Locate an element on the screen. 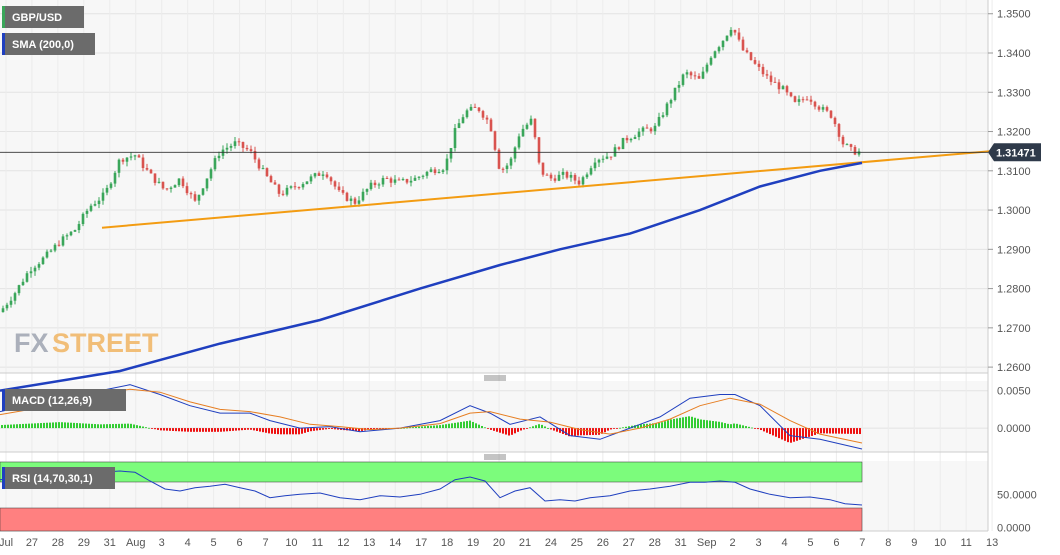 The image size is (1060, 555). rsi-legend: RSI (14,70,30,1) is located at coordinates (58, 478).